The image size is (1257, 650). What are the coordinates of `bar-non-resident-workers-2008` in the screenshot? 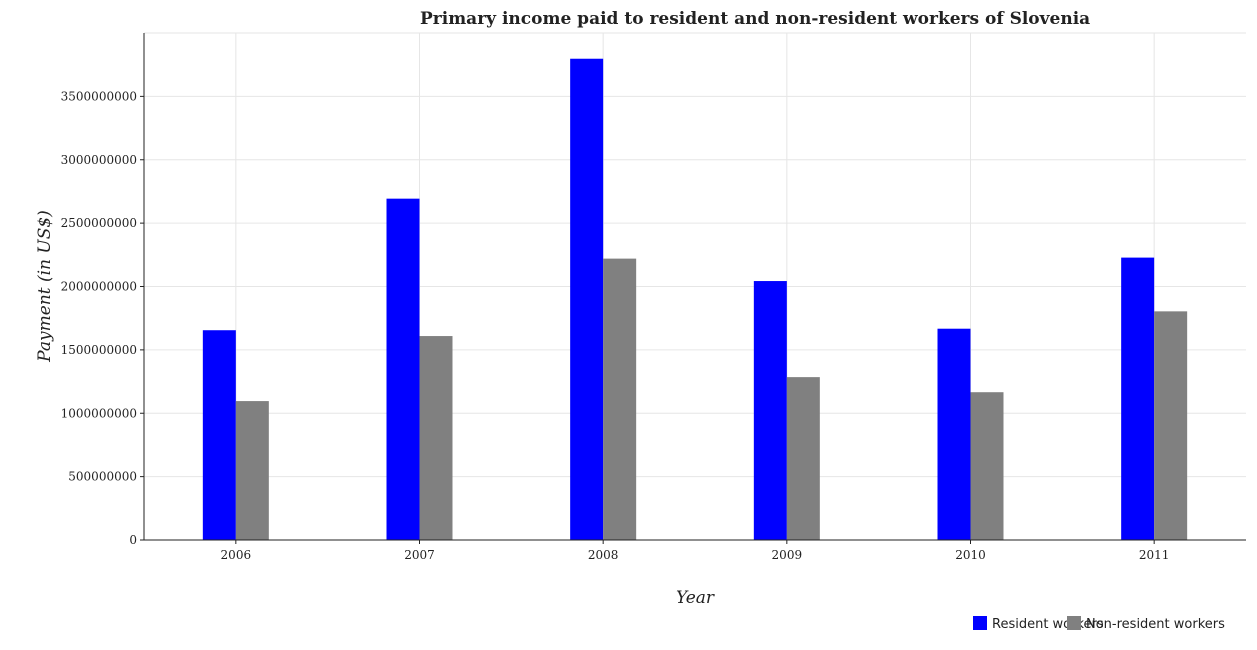 It's located at (620, 399).